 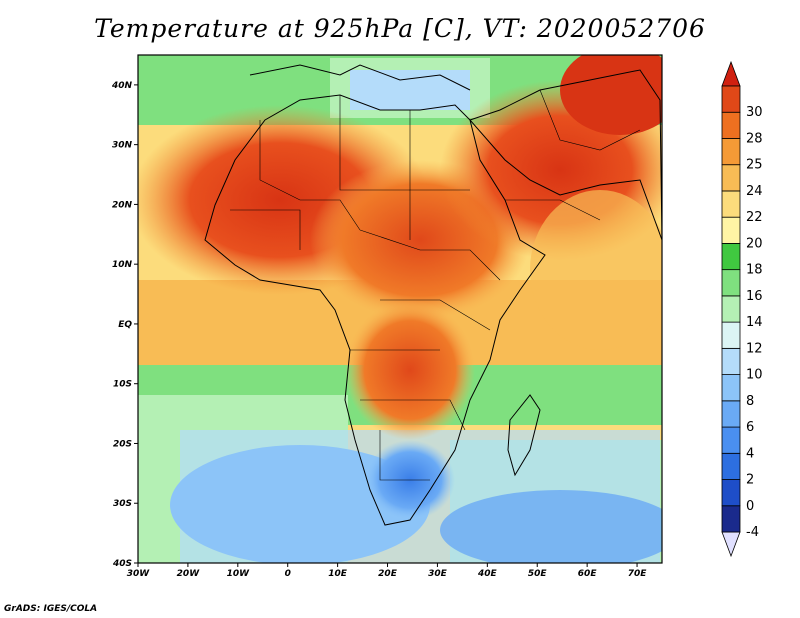 I want to click on colorbar-over-triangle, so click(x=731, y=73).